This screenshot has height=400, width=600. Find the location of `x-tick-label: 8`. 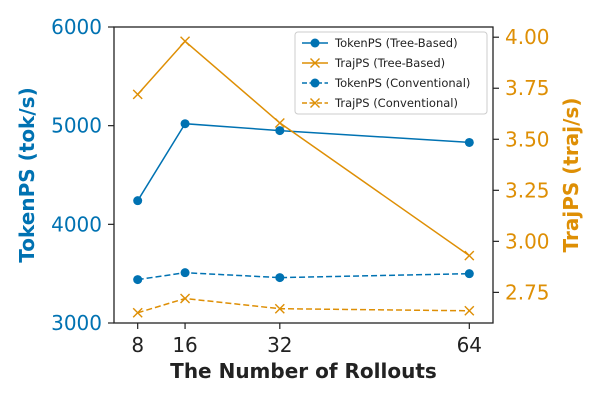

x-tick-label: 8 is located at coordinates (137, 345).